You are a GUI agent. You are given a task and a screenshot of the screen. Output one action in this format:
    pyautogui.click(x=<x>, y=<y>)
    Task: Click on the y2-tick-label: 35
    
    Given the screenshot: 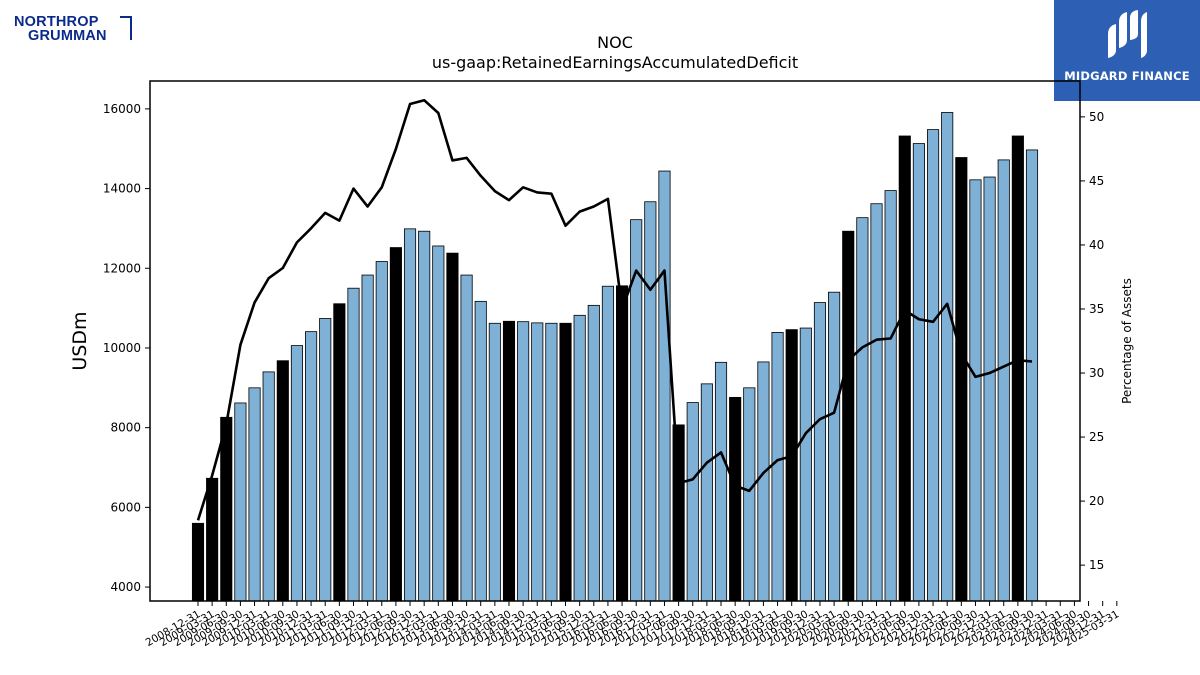 What is the action you would take?
    pyautogui.click(x=1096, y=309)
    